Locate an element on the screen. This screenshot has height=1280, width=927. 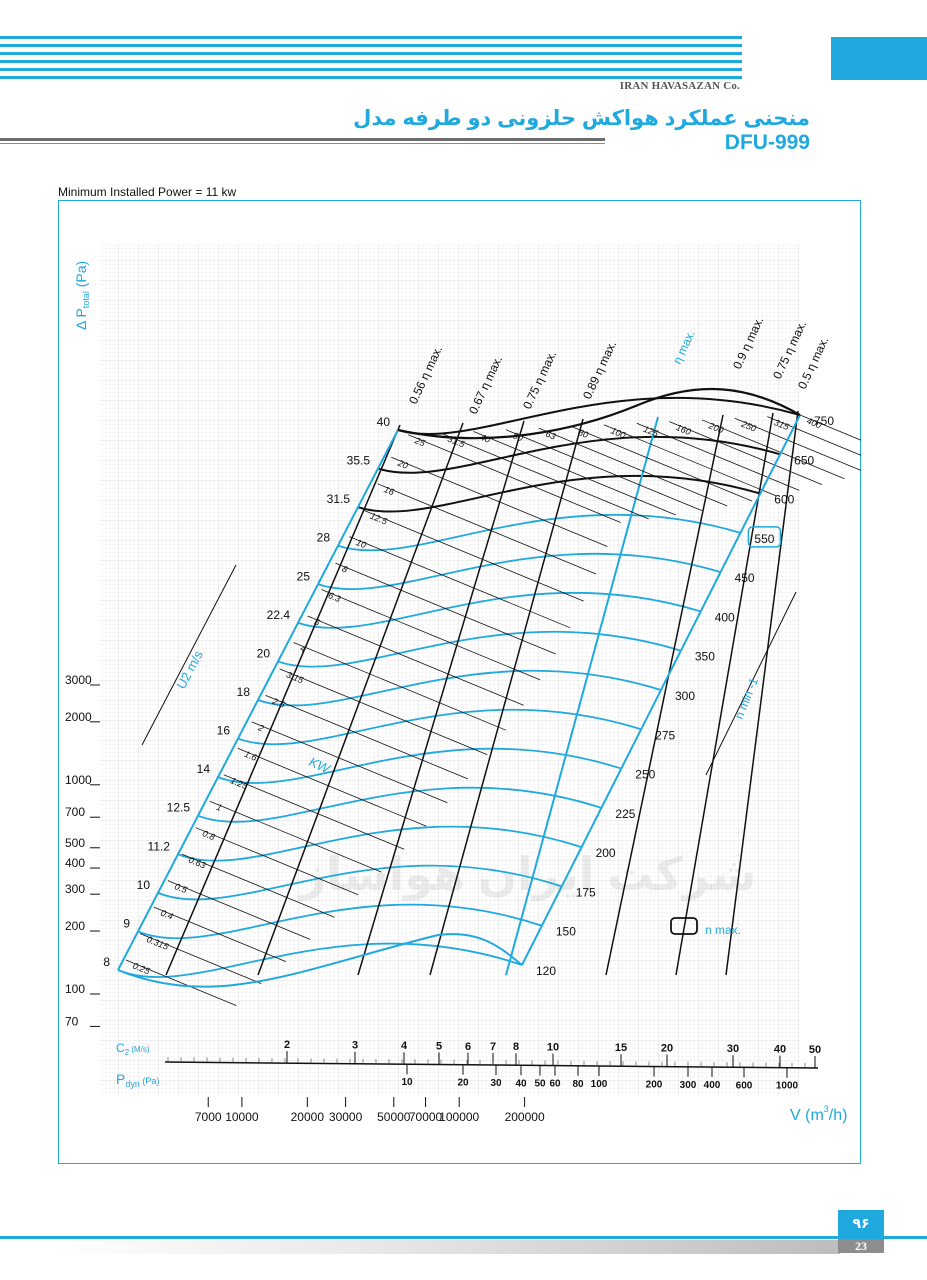
pdyn-tick-label: 200 is located at coordinates (654, 1084).